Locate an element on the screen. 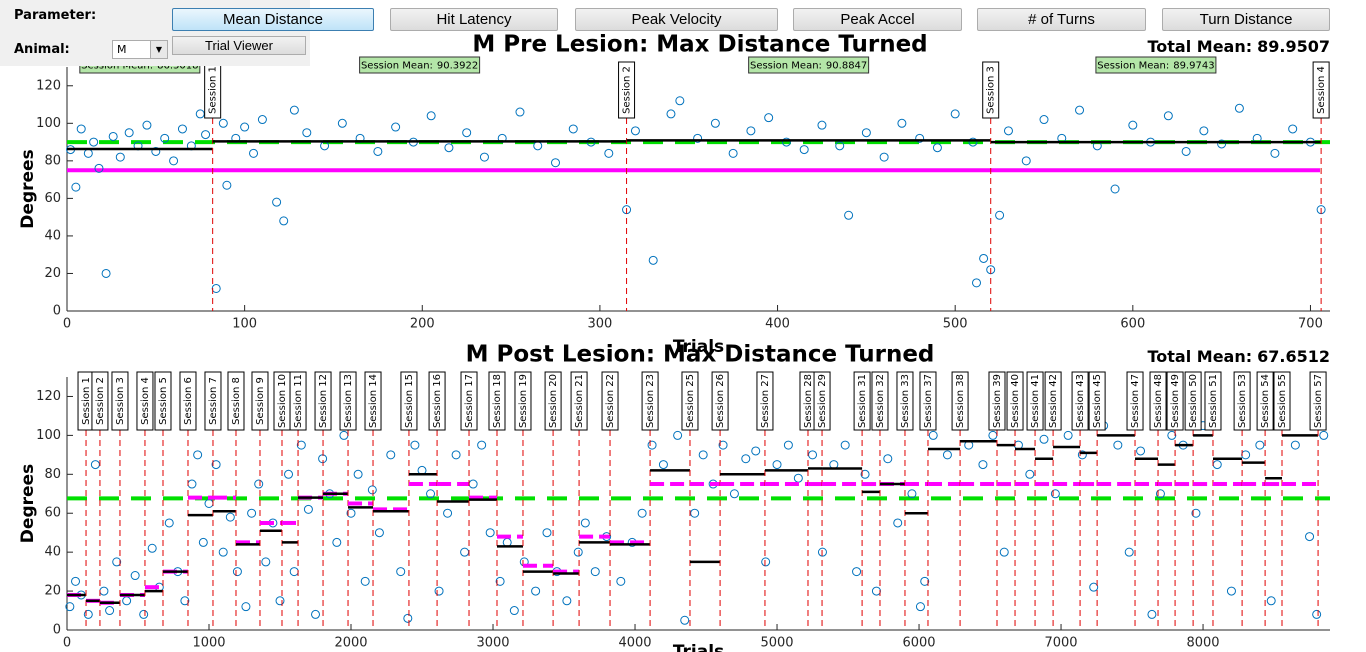 The height and width of the screenshot is (652, 1366). session-label: Session 55 is located at coordinates (1282, 401).